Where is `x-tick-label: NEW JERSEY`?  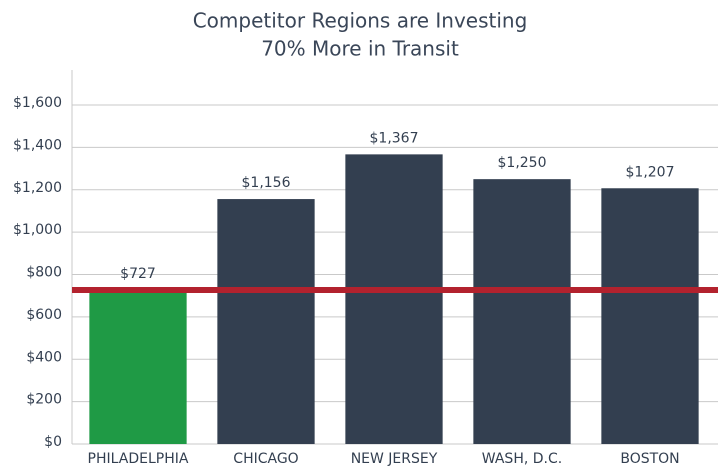 x-tick-label: NEW JERSEY is located at coordinates (394, 459).